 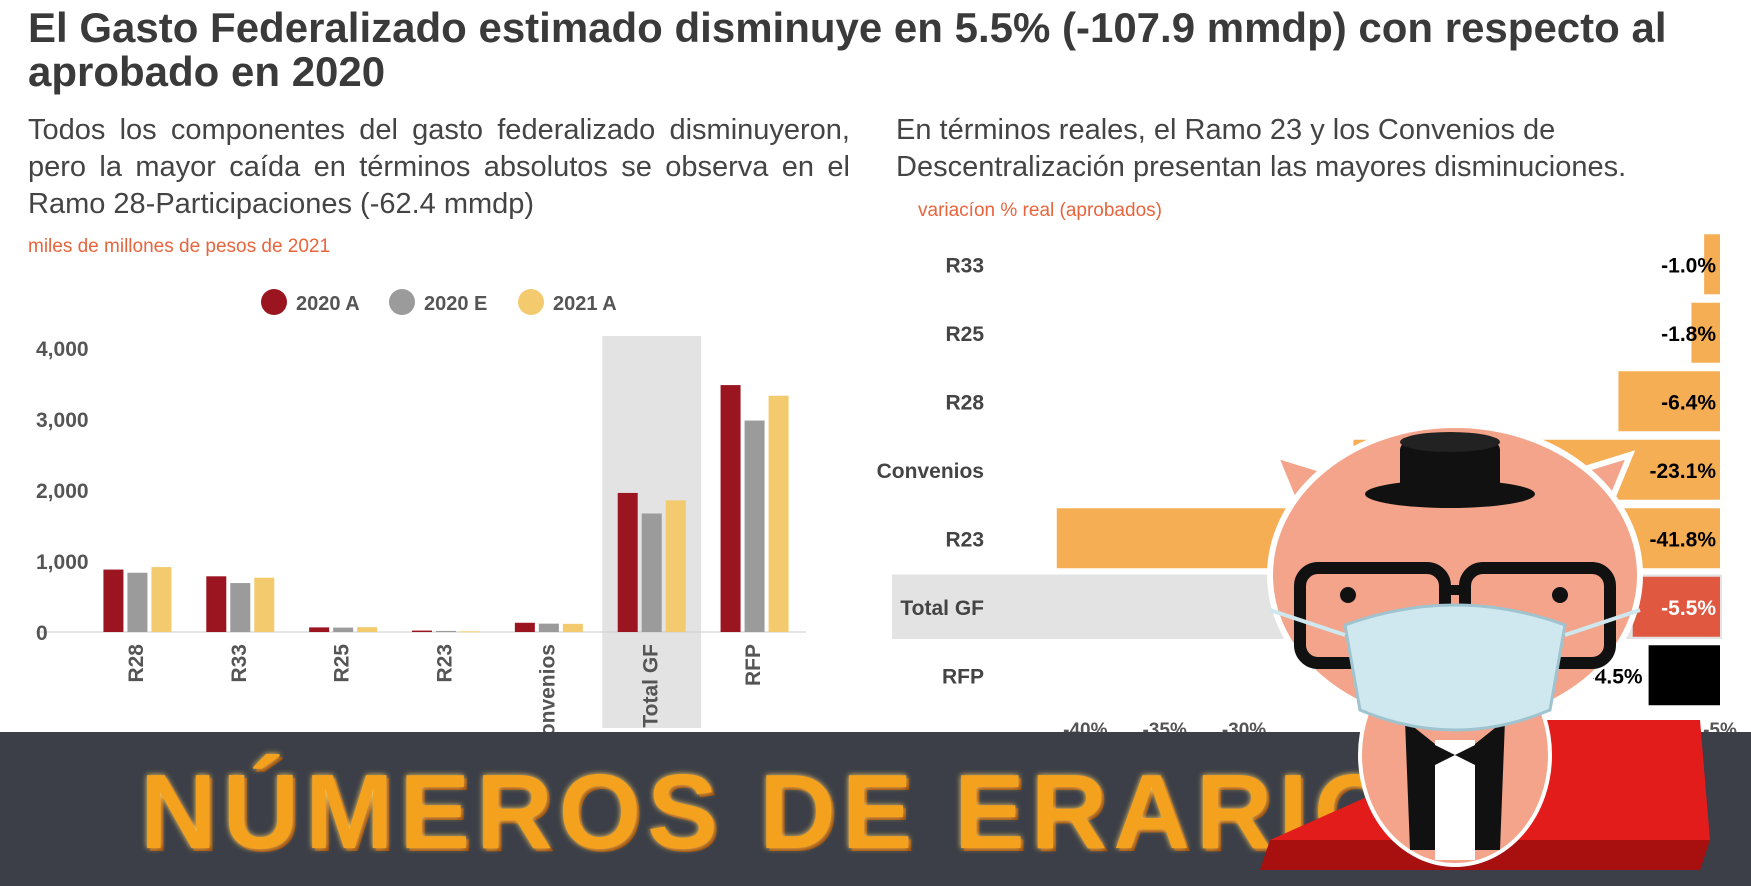 What do you see at coordinates (964, 334) in the screenshot?
I see `category-label: R25` at bounding box center [964, 334].